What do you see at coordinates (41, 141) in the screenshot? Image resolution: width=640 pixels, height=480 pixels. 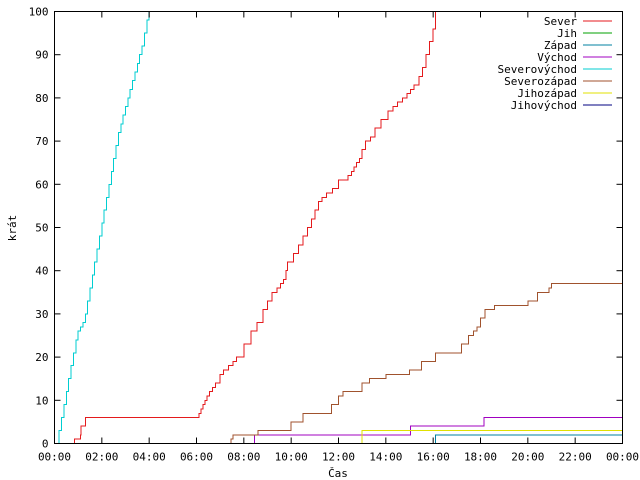 I see `y-tick-label-7: 70` at bounding box center [41, 141].